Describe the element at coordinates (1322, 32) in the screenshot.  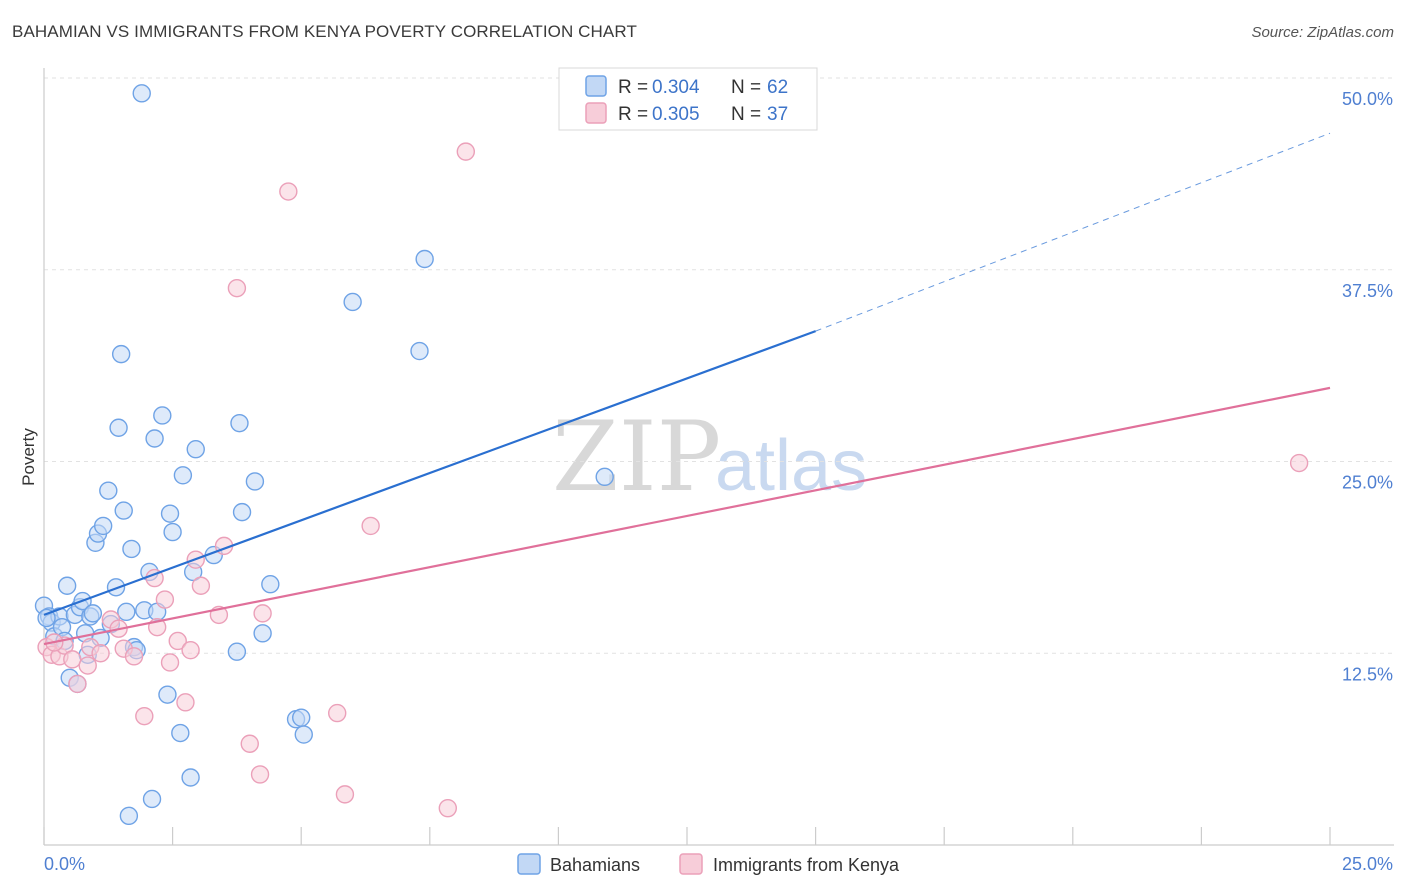
I see `chart-source: Source: ZipAtlas.com` at that location.